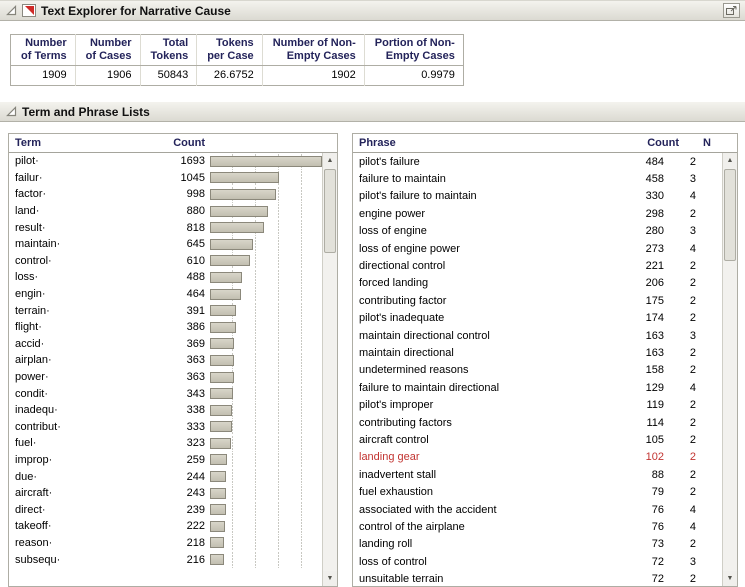 Image resolution: width=745 pixels, height=587 pixels. What do you see at coordinates (165, 194) in the screenshot?
I see `term-row: factor· 998` at bounding box center [165, 194].